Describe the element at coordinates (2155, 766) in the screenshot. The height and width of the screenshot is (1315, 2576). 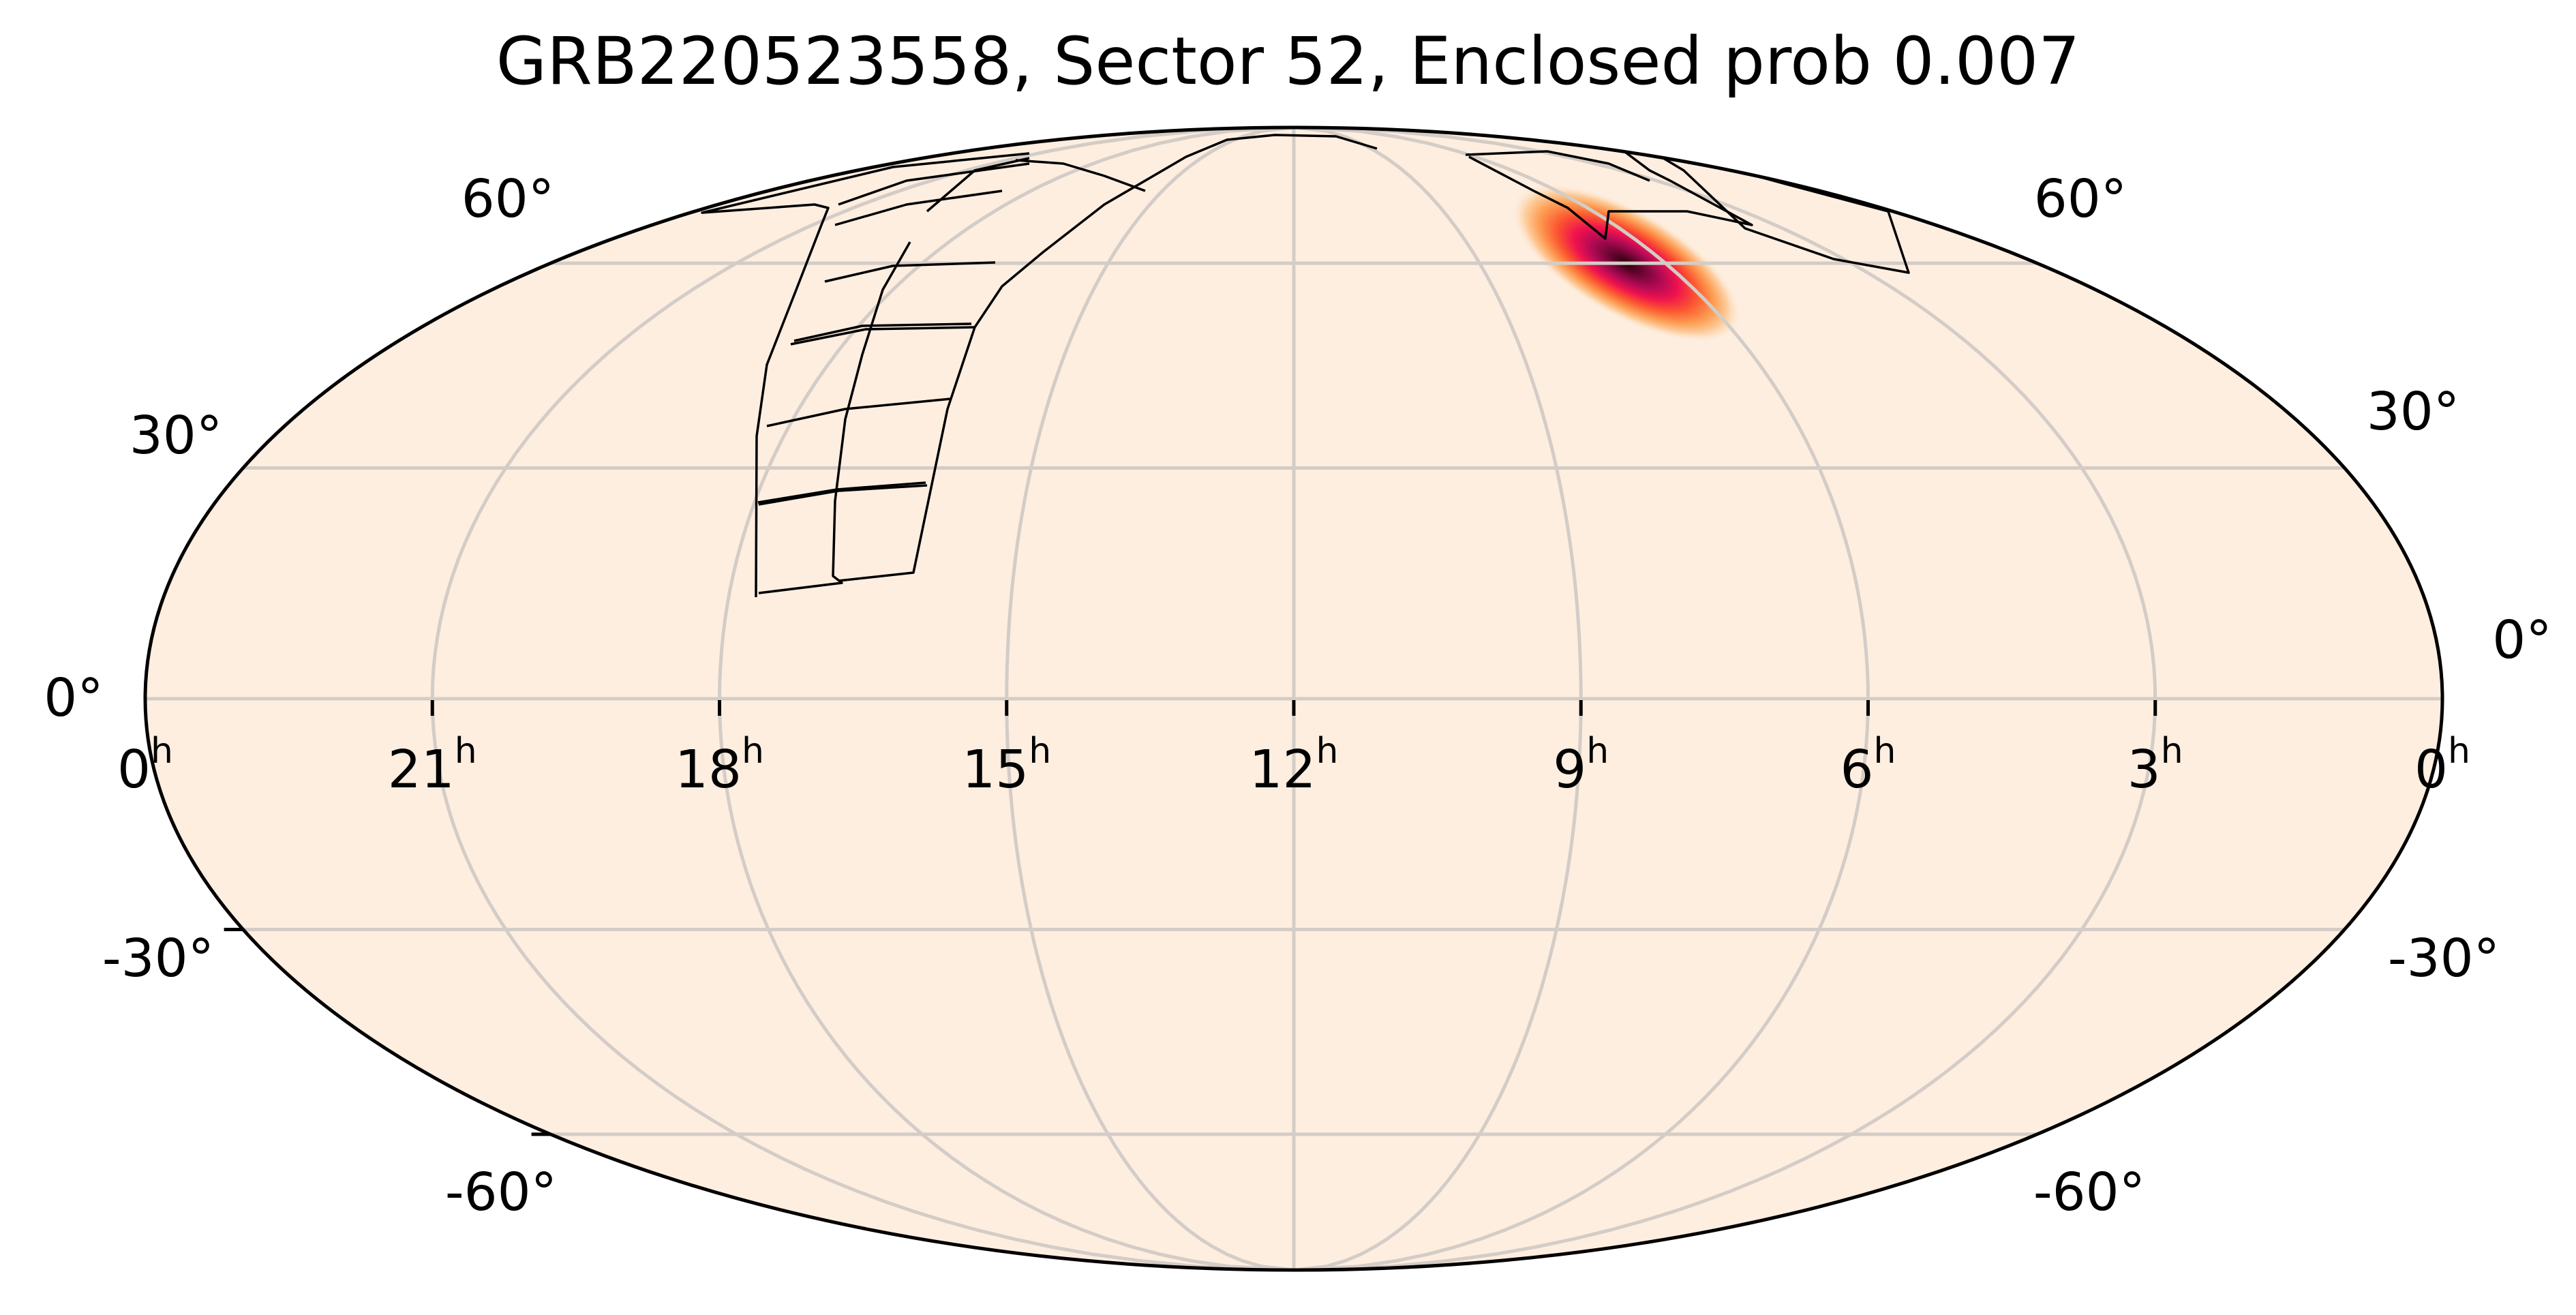
I see `ra-tick-label: 3h` at that location.